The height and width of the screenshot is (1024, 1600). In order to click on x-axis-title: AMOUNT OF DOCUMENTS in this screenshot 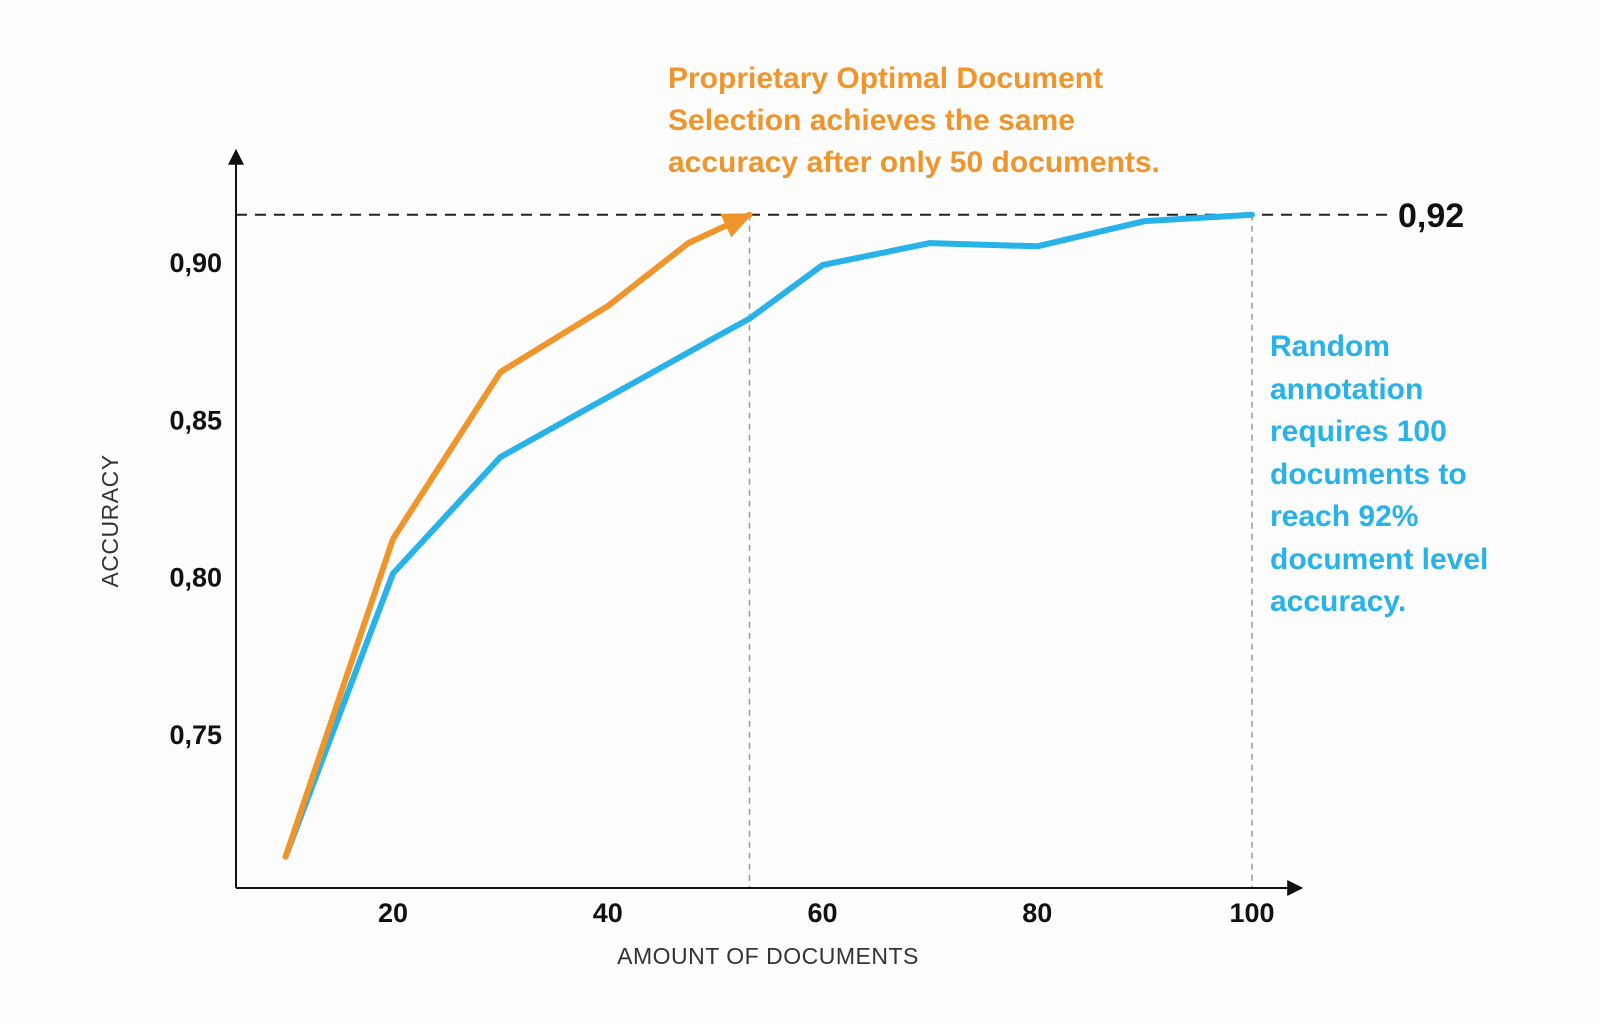, I will do `click(768, 956)`.